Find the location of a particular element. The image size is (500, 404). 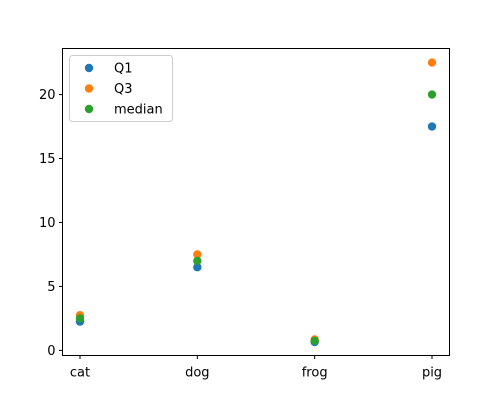

x-tick-label: cat is located at coordinates (80, 373).